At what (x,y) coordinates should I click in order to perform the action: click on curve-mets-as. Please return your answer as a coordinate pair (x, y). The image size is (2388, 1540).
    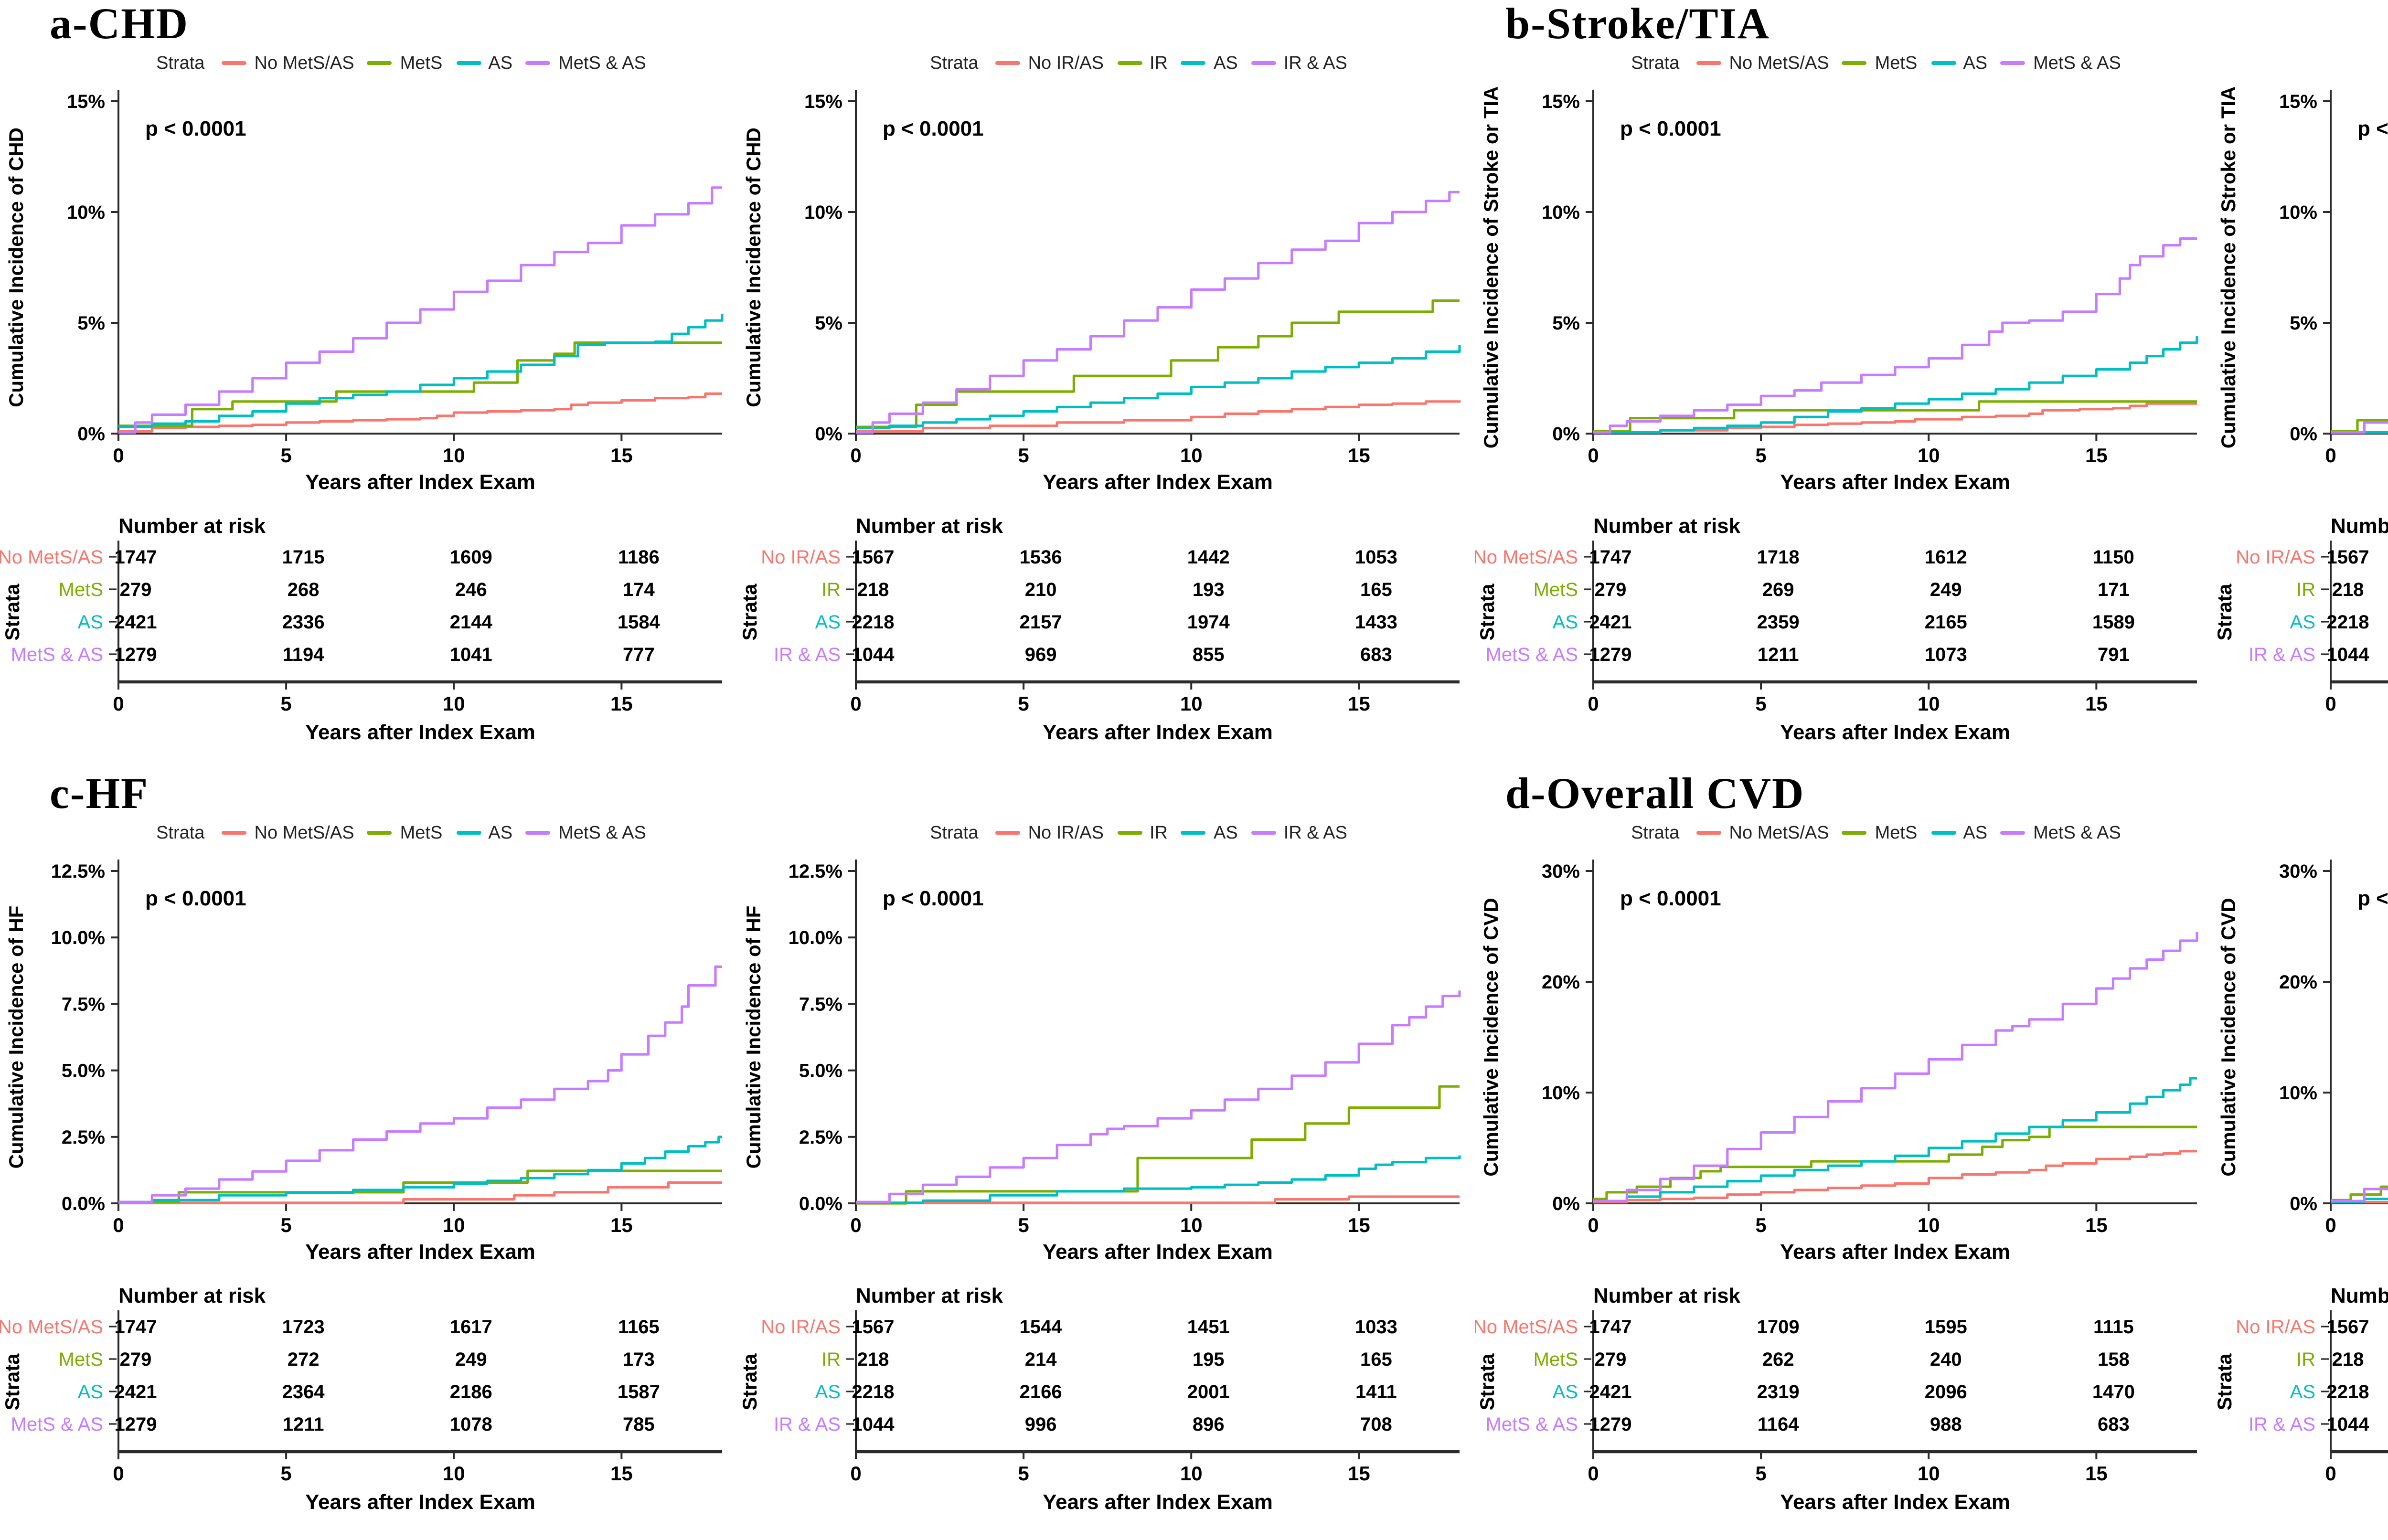
    Looking at the image, I should click on (1895, 1067).